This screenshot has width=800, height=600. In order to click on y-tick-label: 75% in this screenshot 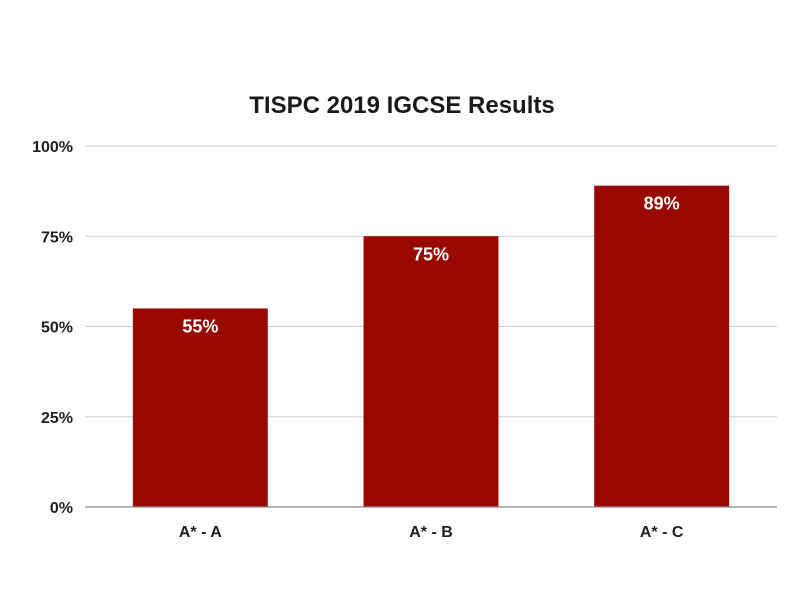, I will do `click(57, 237)`.